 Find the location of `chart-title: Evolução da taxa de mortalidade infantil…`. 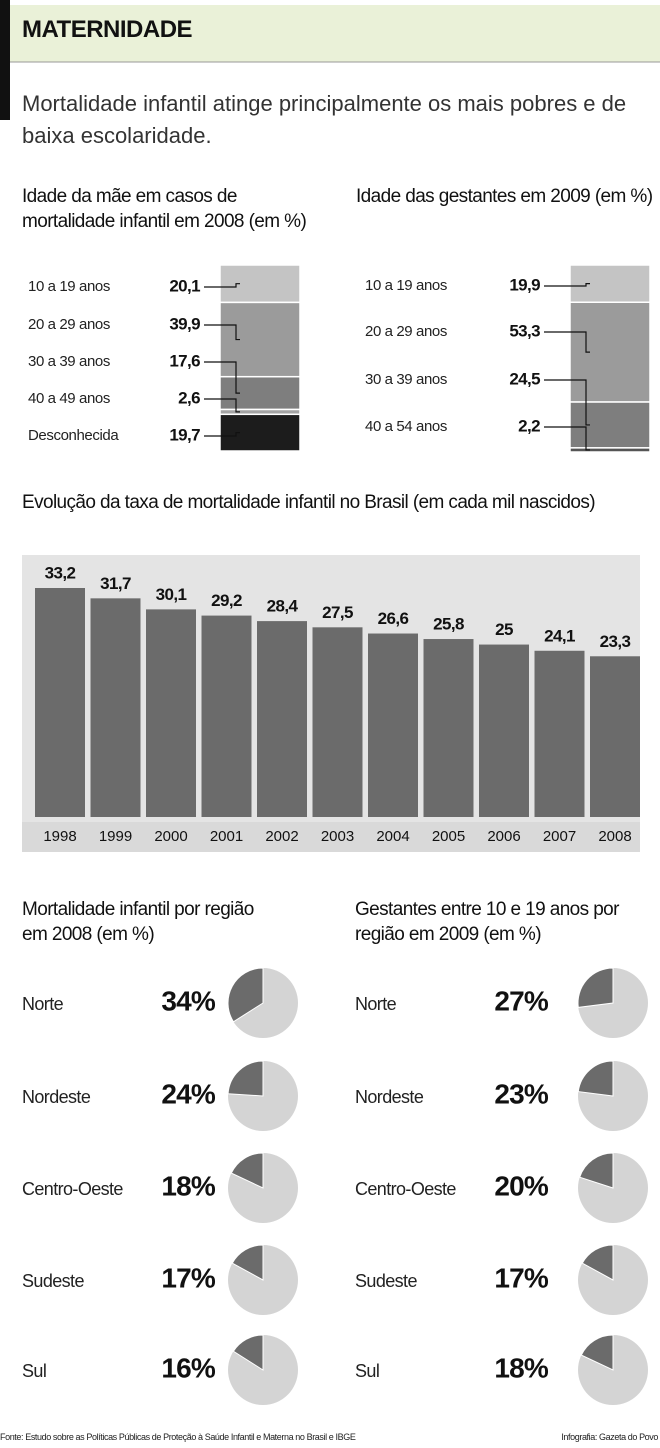

chart-title: Evolução da taxa de mortalidade infantil… is located at coordinates (309, 502).